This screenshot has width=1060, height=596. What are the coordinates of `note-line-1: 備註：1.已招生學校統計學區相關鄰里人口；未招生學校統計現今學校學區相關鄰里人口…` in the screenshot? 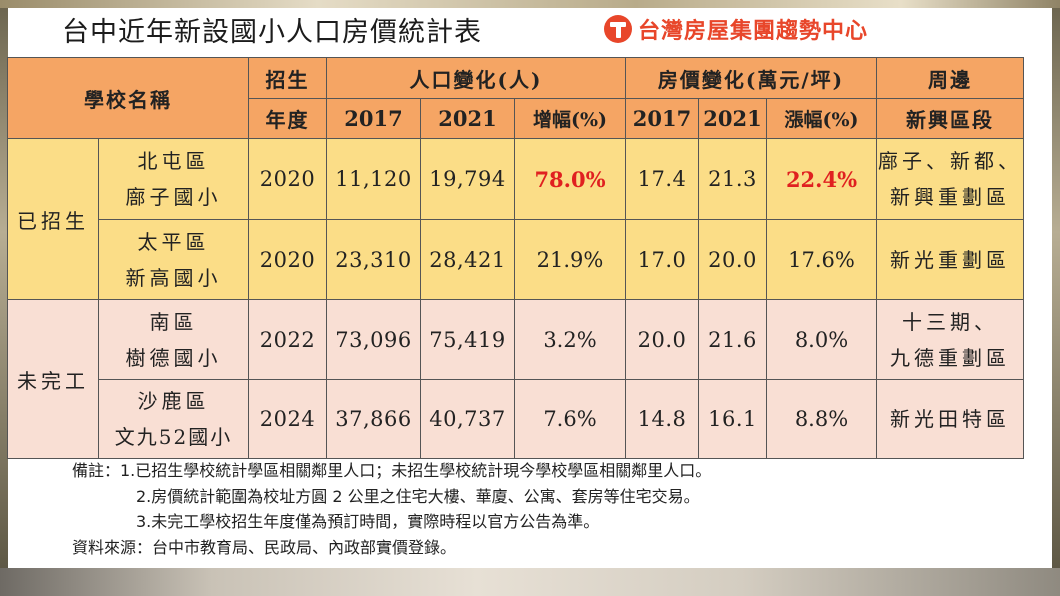 It's located at (392, 470).